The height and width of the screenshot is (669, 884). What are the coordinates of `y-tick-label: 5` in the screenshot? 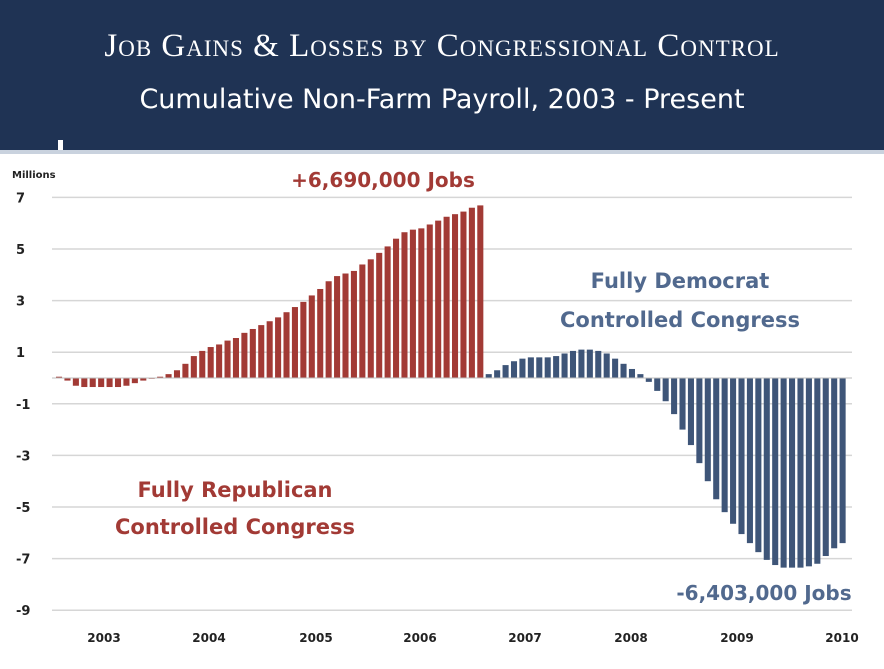 It's located at (20, 250).